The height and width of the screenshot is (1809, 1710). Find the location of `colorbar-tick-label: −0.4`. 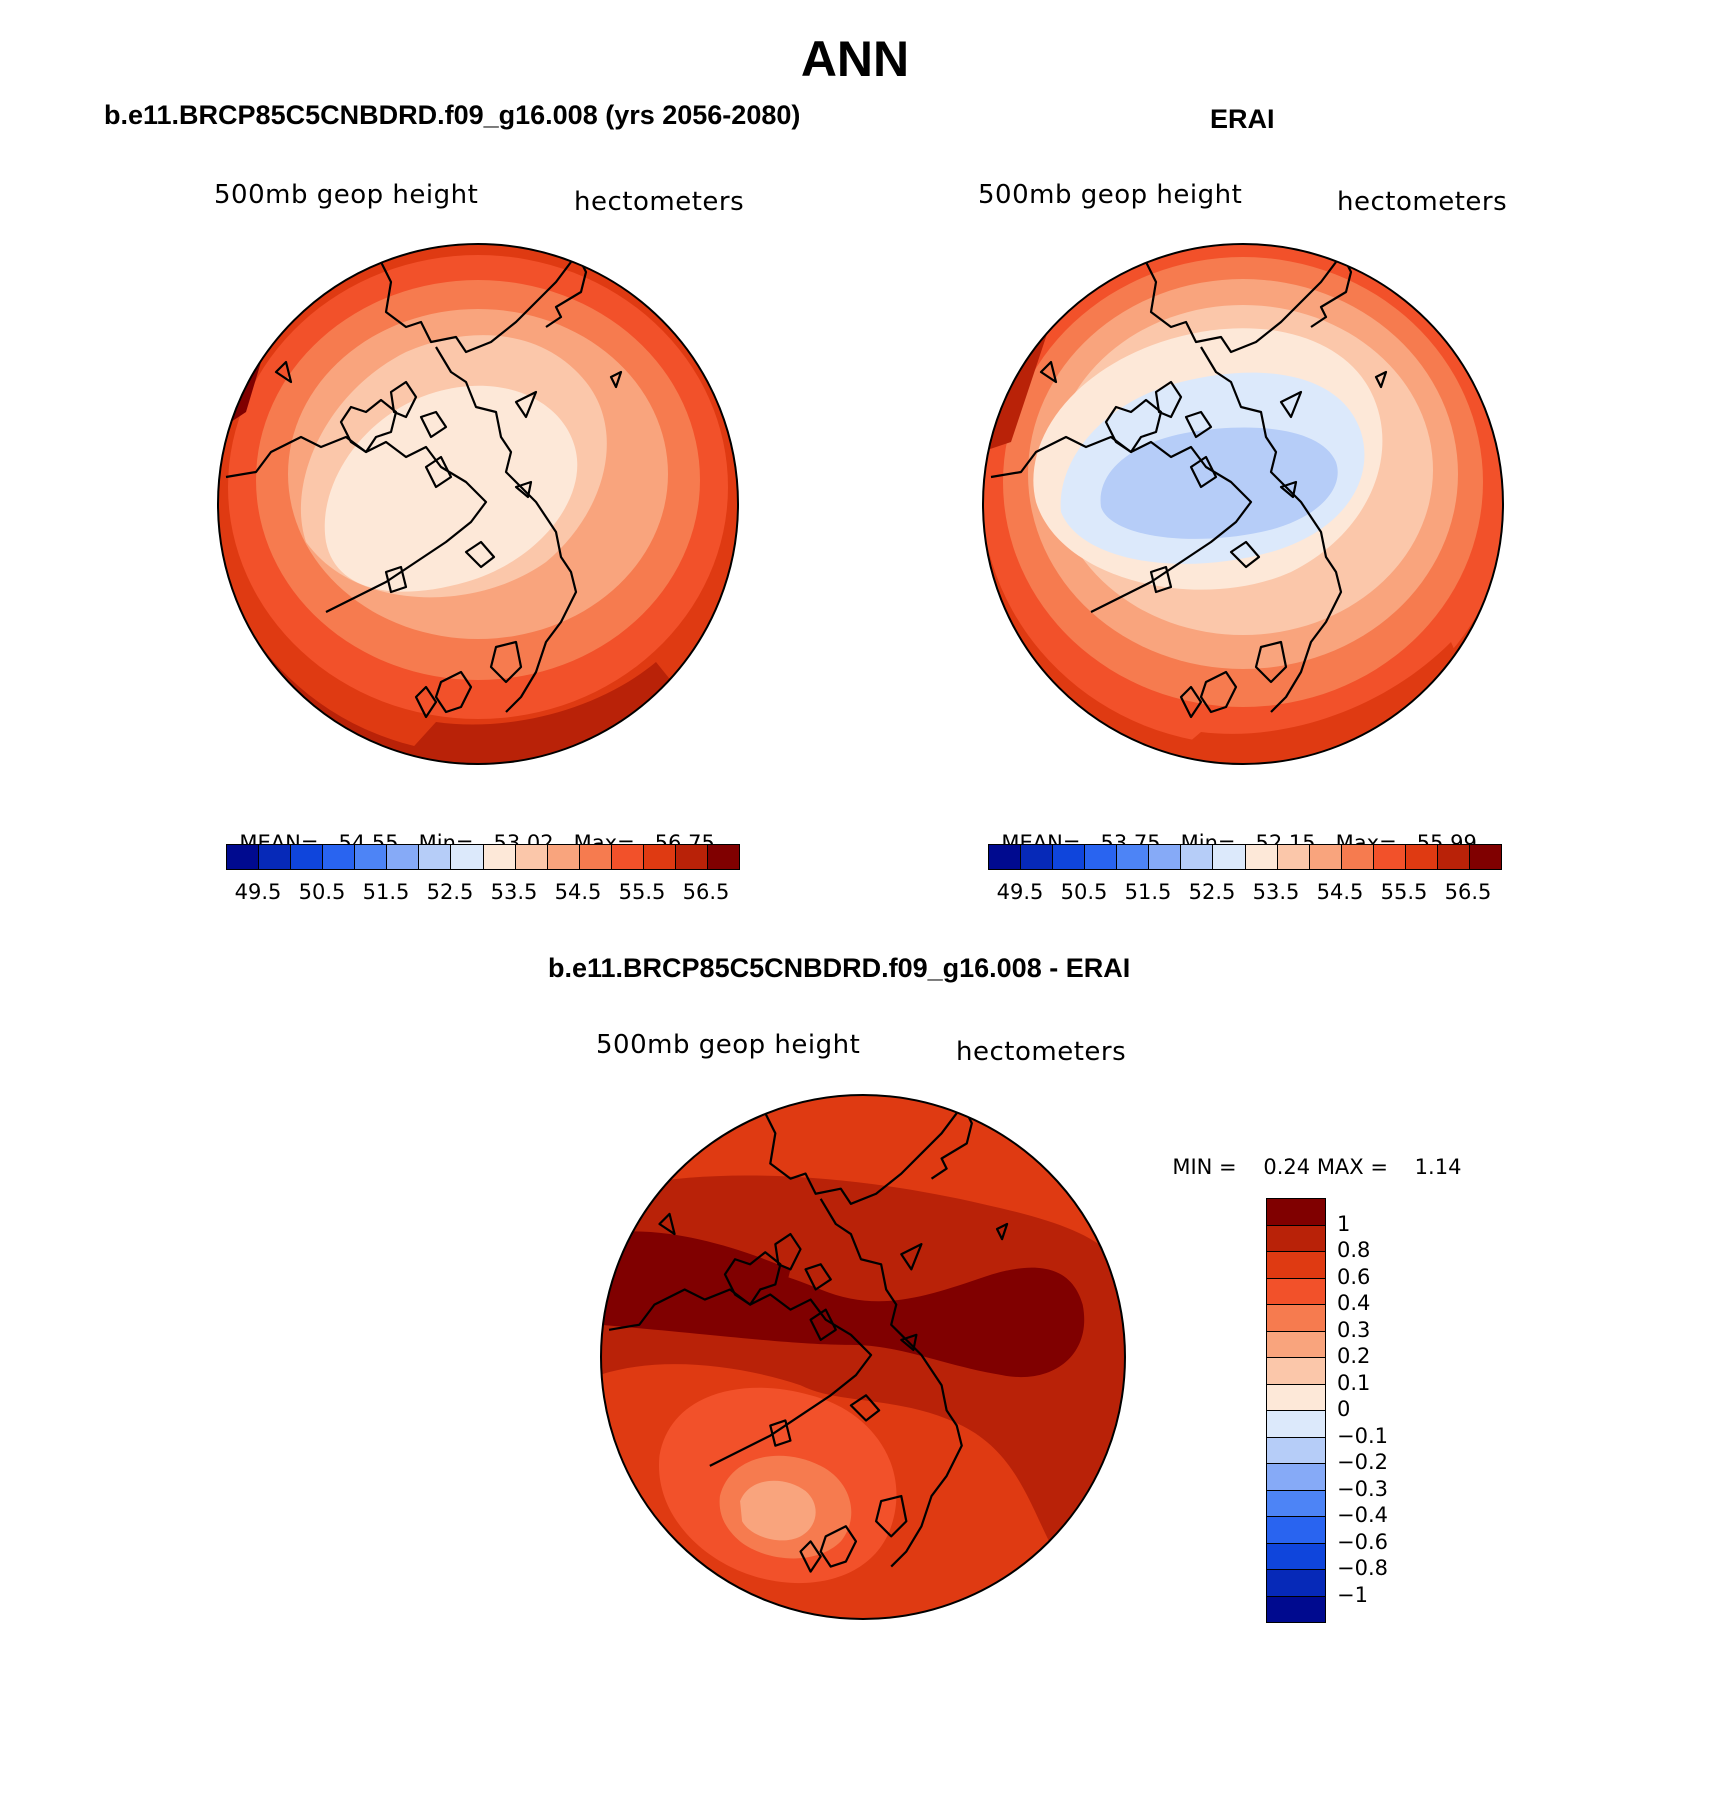

colorbar-tick-label: −0.4 is located at coordinates (1362, 1515).